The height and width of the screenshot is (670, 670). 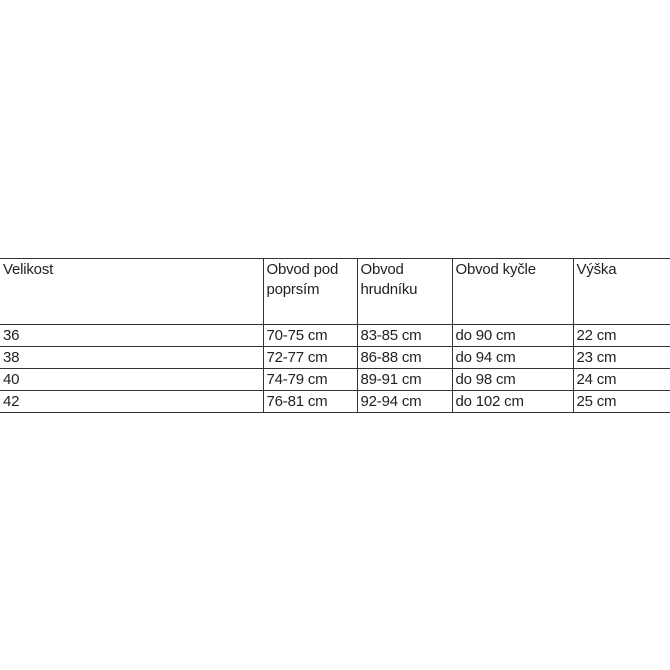 I want to click on table-cell: 72-77 cm, so click(x=310, y=357).